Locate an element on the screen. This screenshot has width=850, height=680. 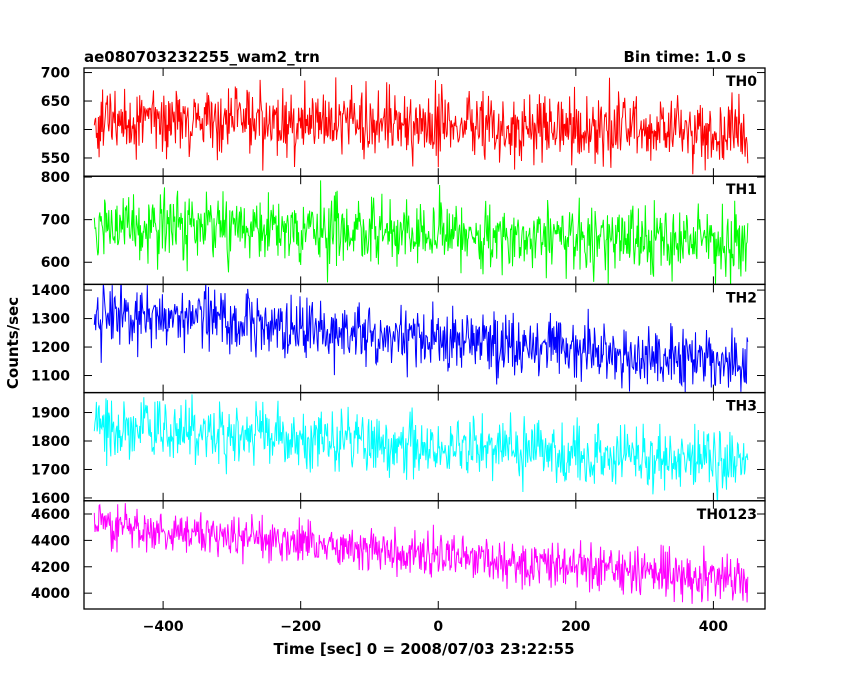
panel-th0123: 4000 4200 4400 4600 TH0123 is located at coordinates (398, 555).